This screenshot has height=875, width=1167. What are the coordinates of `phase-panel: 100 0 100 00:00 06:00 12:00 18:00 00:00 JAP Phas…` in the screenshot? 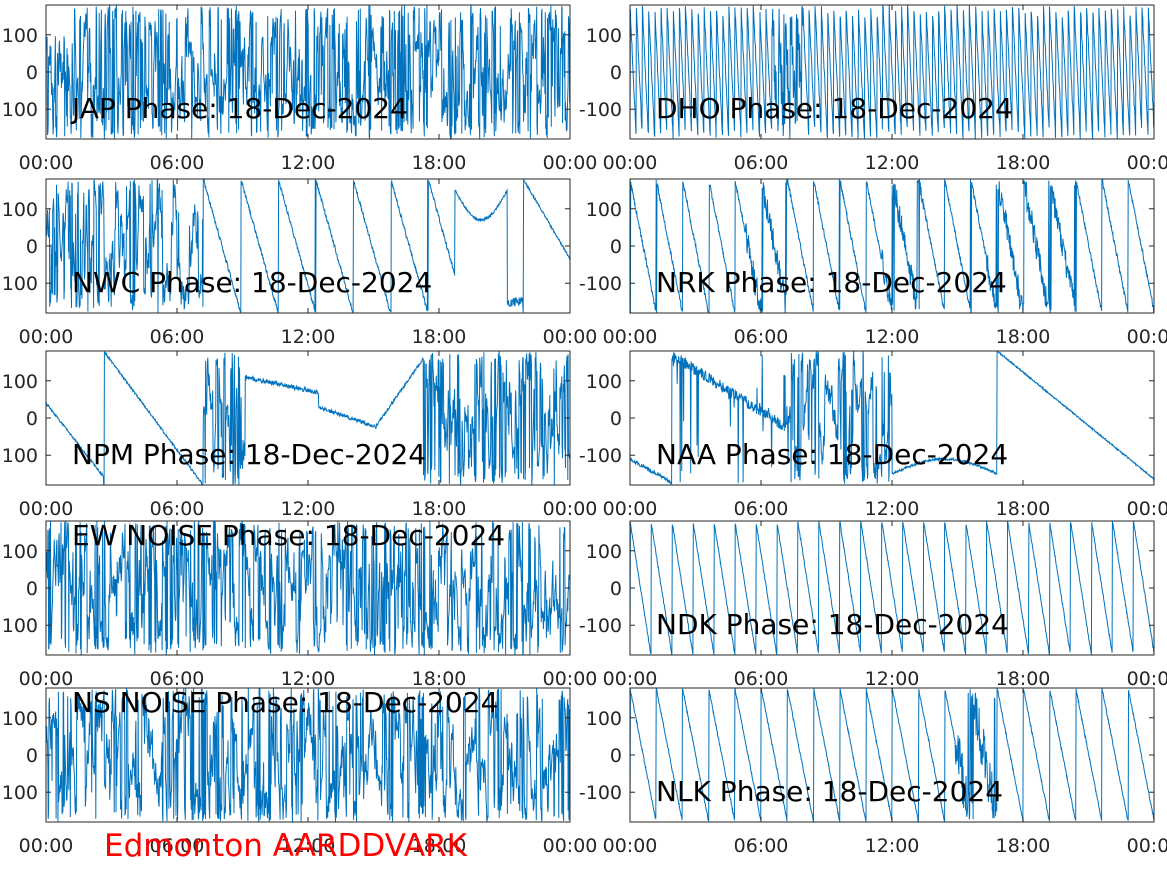 It's located at (300, 89).